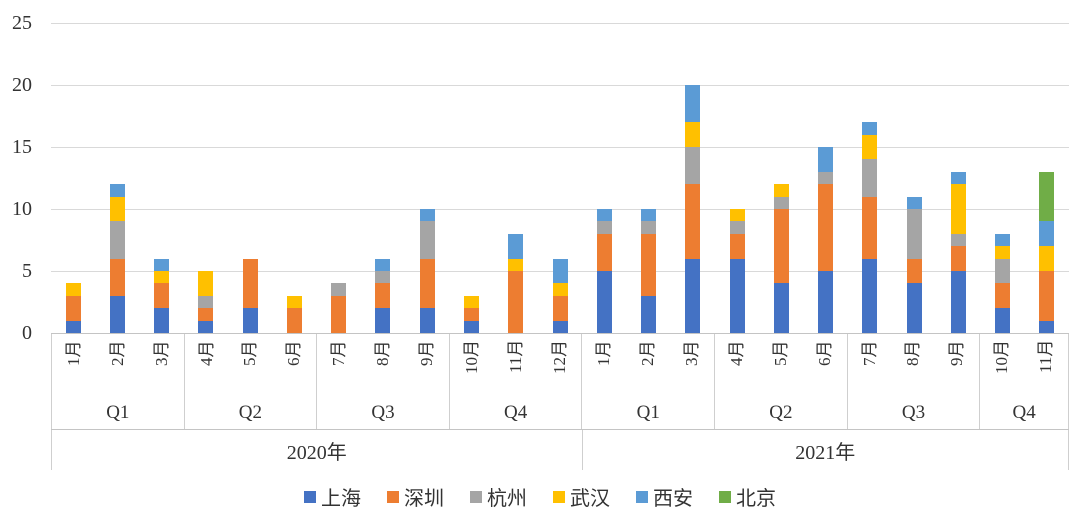 The image size is (1080, 529). What do you see at coordinates (737, 178) in the screenshot?
I see `bar-slot-4月` at bounding box center [737, 178].